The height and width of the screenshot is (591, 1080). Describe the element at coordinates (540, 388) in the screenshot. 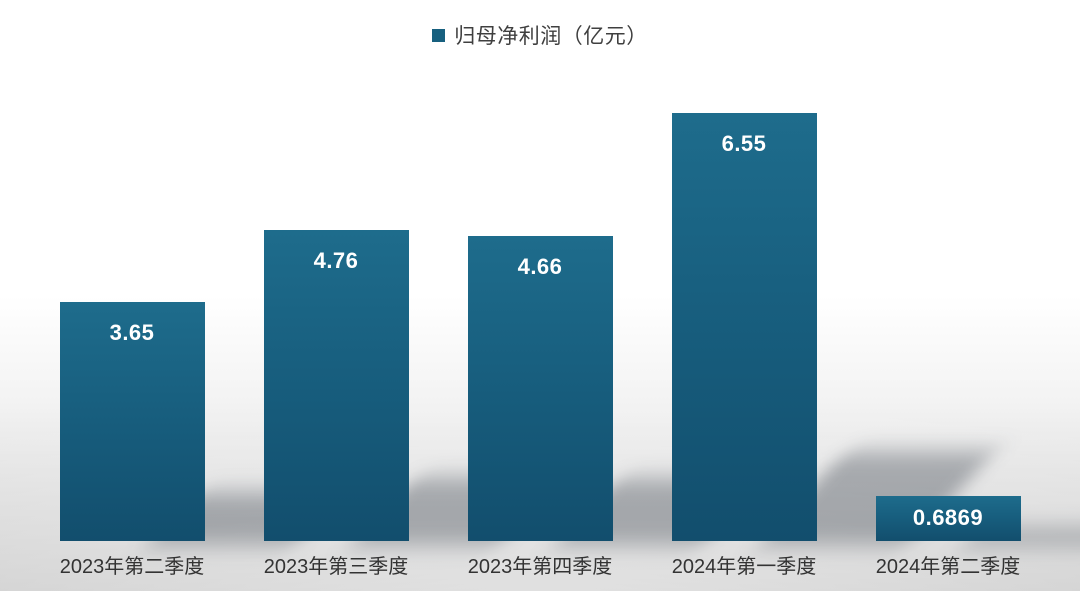

I see `bar: 4.66` at that location.